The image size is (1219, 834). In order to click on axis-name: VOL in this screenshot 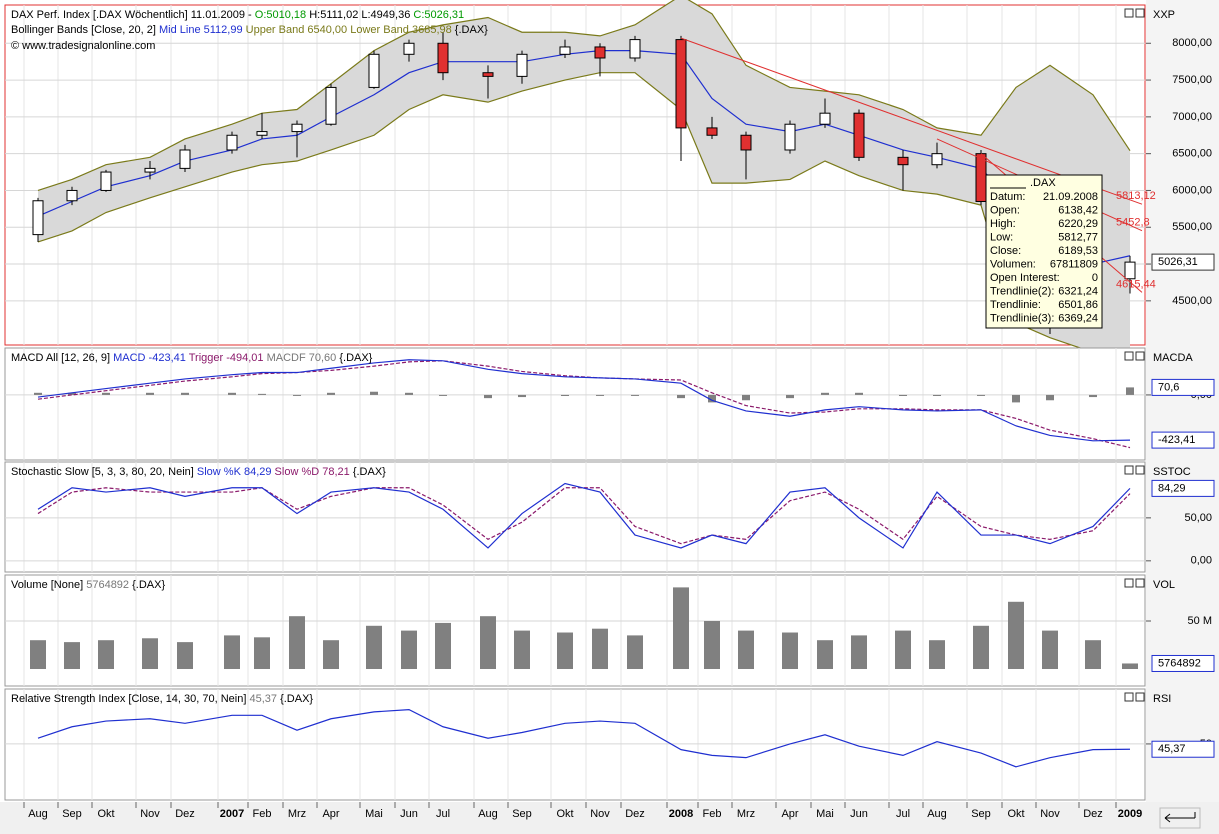, I will do `click(1164, 585)`.